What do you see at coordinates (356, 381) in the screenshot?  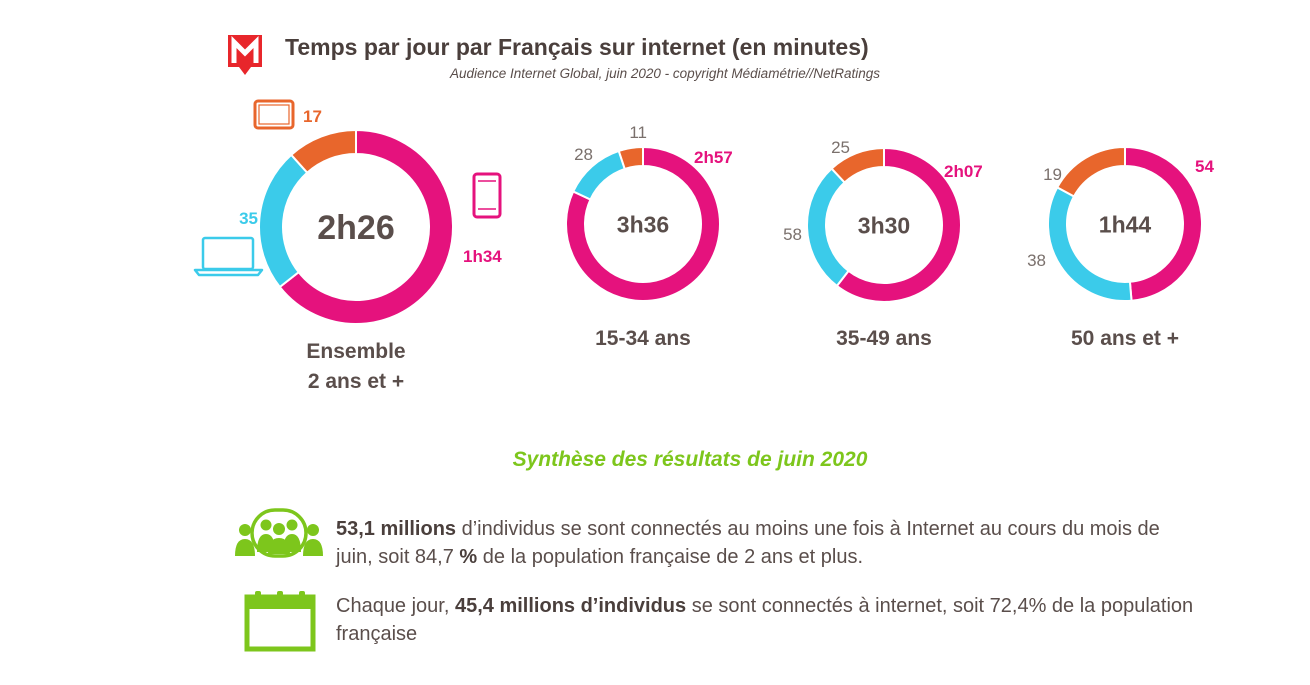 I see `donut-caption: 2 ans et +` at bounding box center [356, 381].